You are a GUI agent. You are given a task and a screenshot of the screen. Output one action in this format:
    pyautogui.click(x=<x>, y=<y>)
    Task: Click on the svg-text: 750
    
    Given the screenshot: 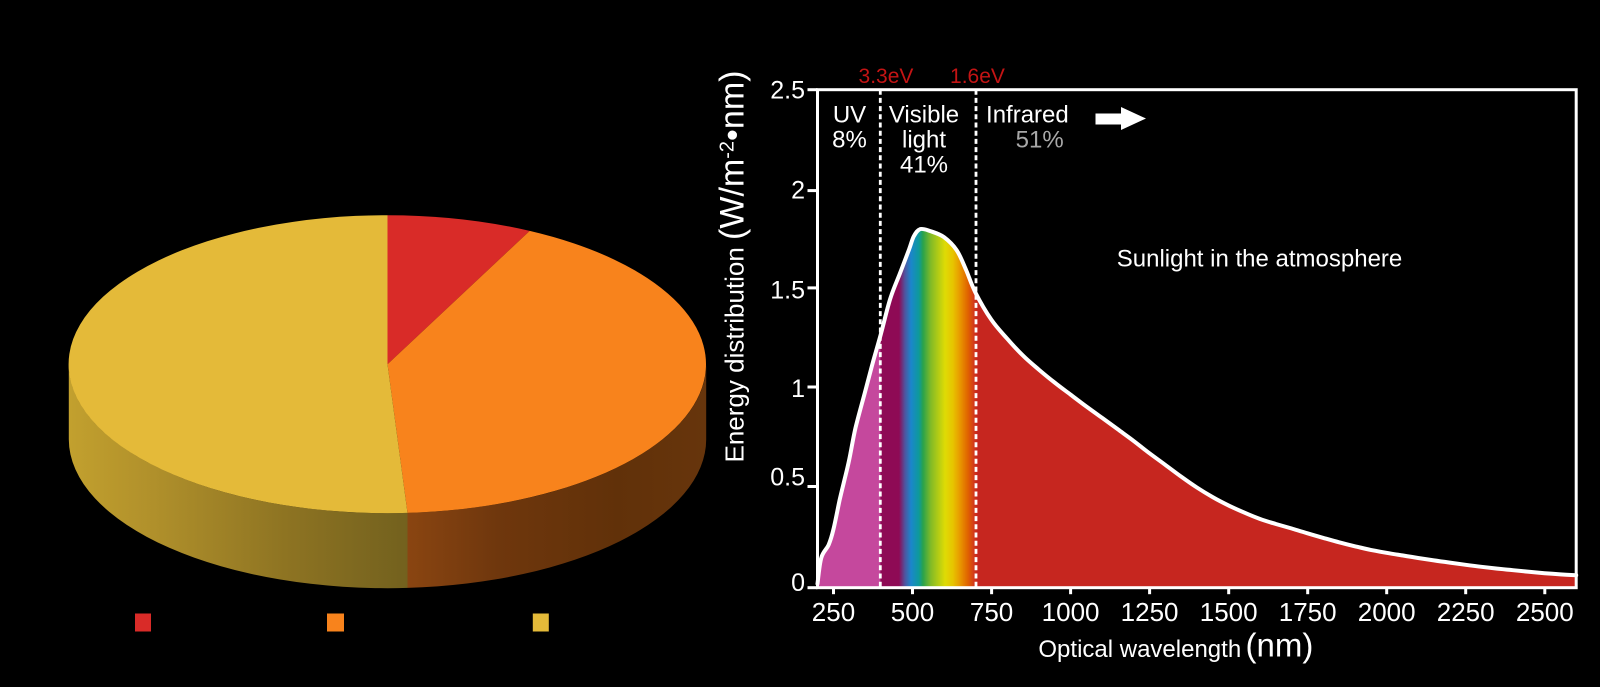 What is the action you would take?
    pyautogui.click(x=991, y=612)
    